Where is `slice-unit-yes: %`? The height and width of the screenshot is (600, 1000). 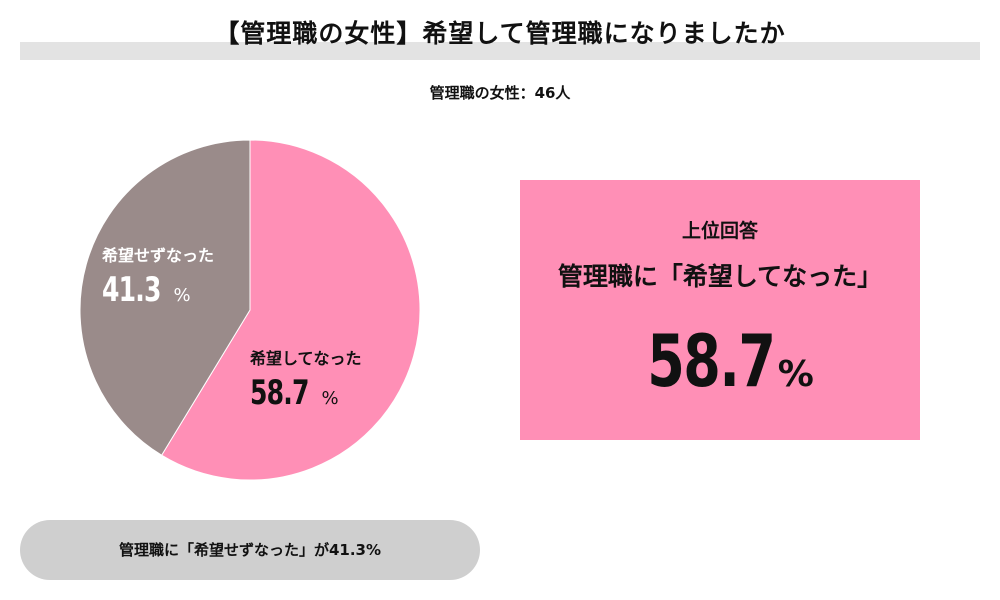
slice-unit-yes: % is located at coordinates (330, 398).